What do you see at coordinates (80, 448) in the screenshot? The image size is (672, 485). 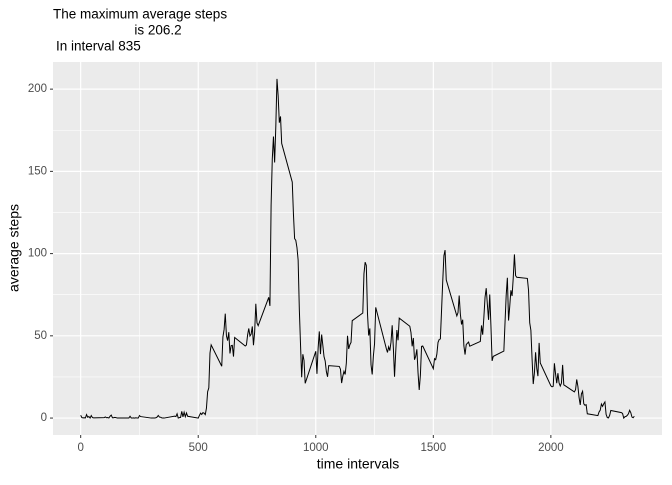 I see `x-tick-label: 0` at bounding box center [80, 448].